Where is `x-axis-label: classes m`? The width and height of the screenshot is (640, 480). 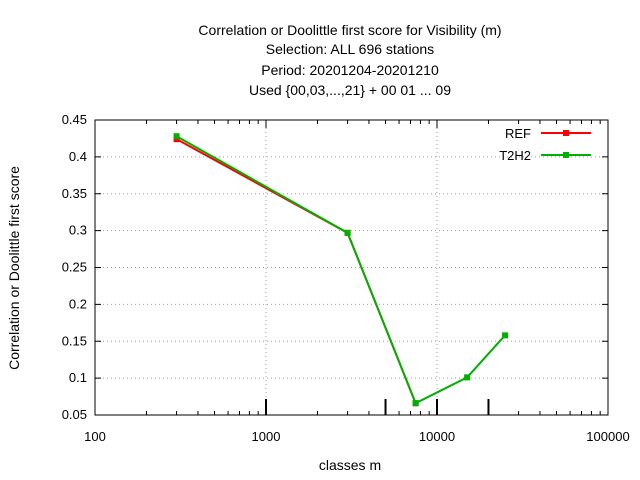
x-axis-label: classes m is located at coordinates (350, 465).